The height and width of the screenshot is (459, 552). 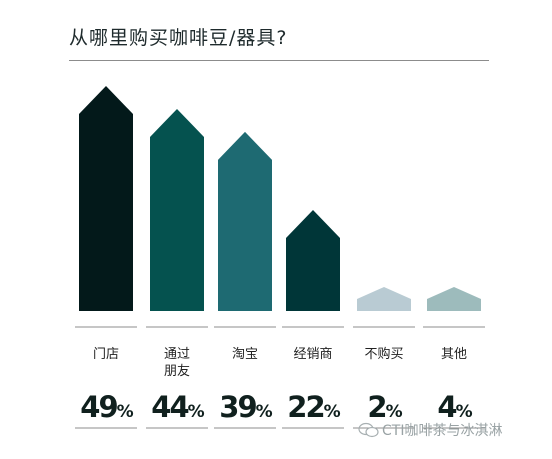 I want to click on bar-其他, so click(x=454, y=299).